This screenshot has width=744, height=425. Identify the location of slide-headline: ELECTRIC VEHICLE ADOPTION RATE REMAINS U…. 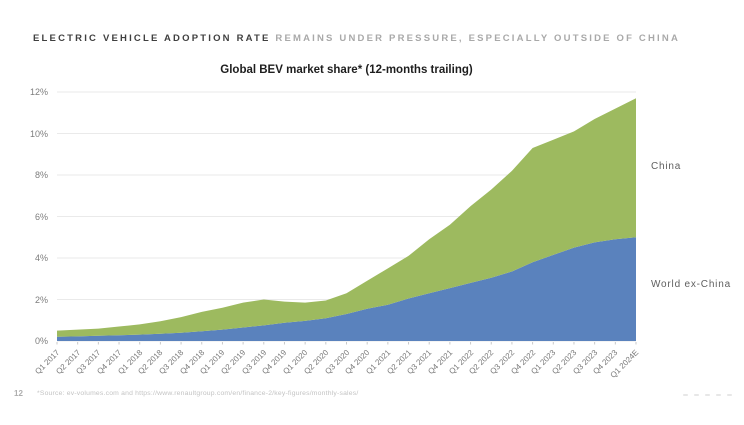
(356, 38).